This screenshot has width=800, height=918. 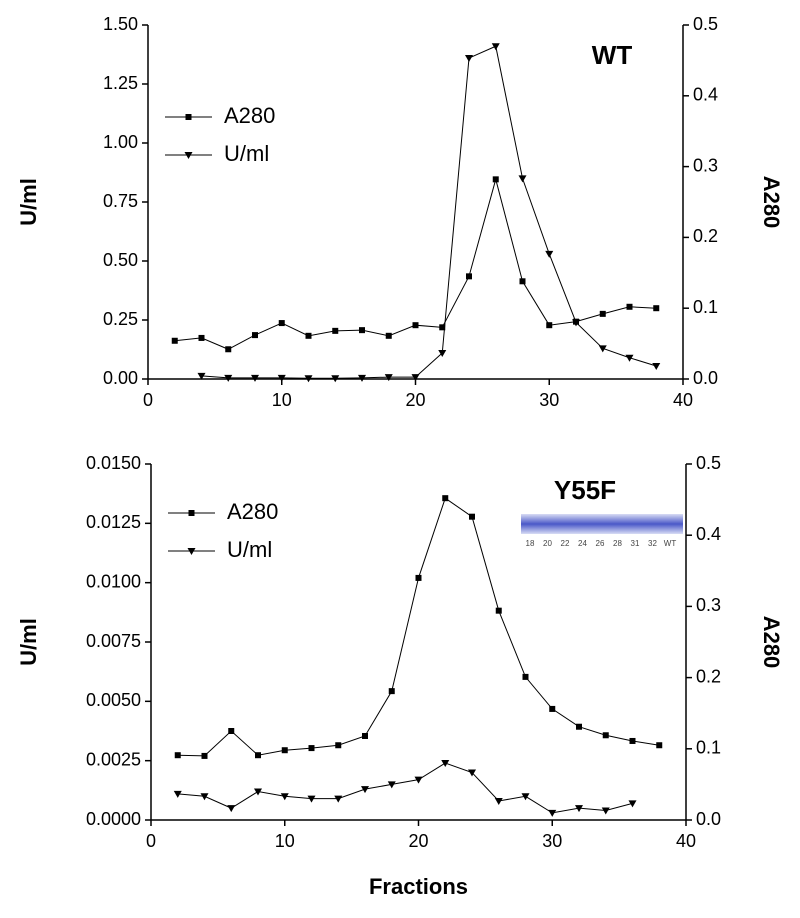 What do you see at coordinates (705, 236) in the screenshot?
I see `y2-tick-label: 0.2` at bounding box center [705, 236].